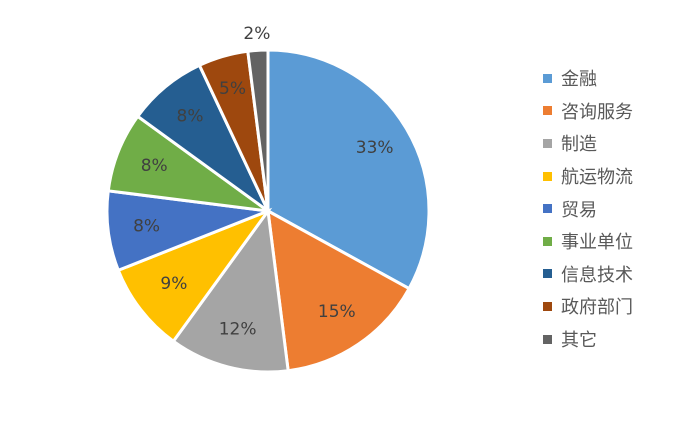 The width and height of the screenshot is (675, 423). Describe the element at coordinates (154, 166) in the screenshot. I see `data-label-5: 8%` at that location.